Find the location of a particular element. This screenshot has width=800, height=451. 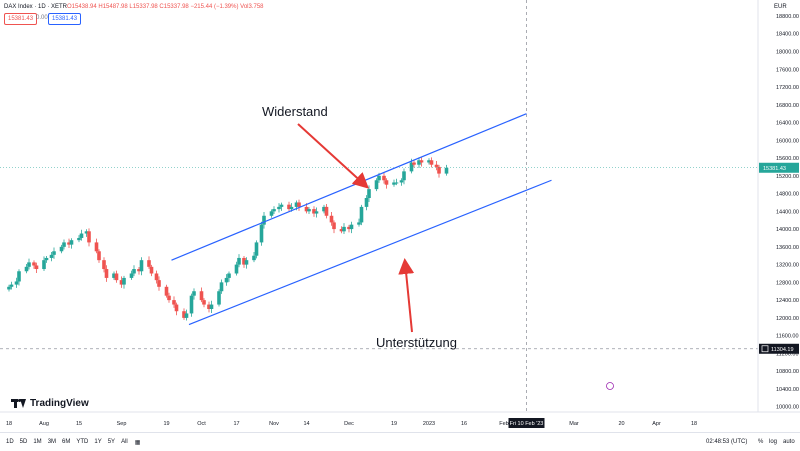

timeframe-all: All is located at coordinates (124, 442).